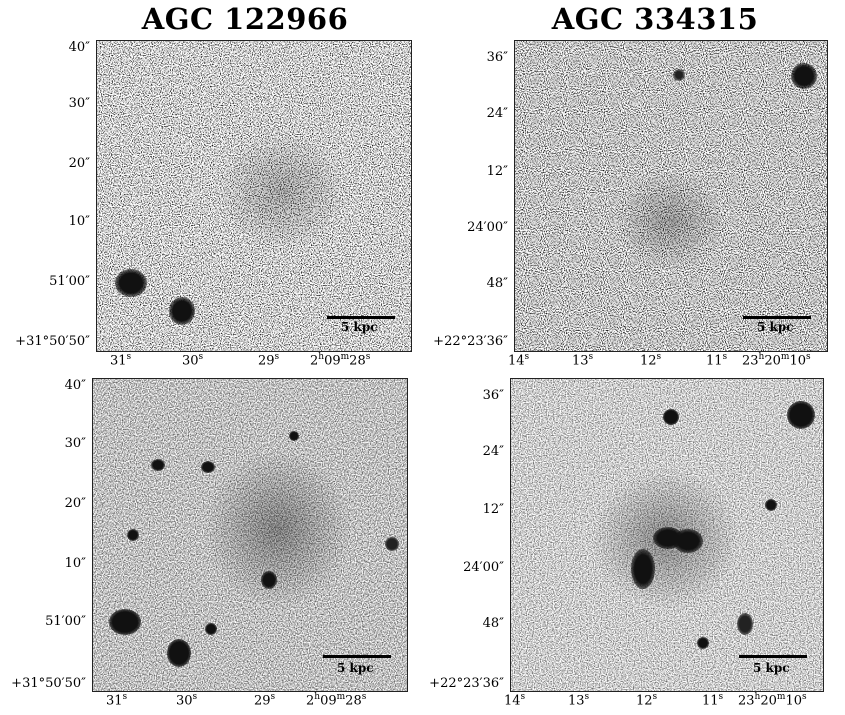  Describe the element at coordinates (655, 19) in the screenshot. I see `title-agc-334315: AGC 334315` at that location.